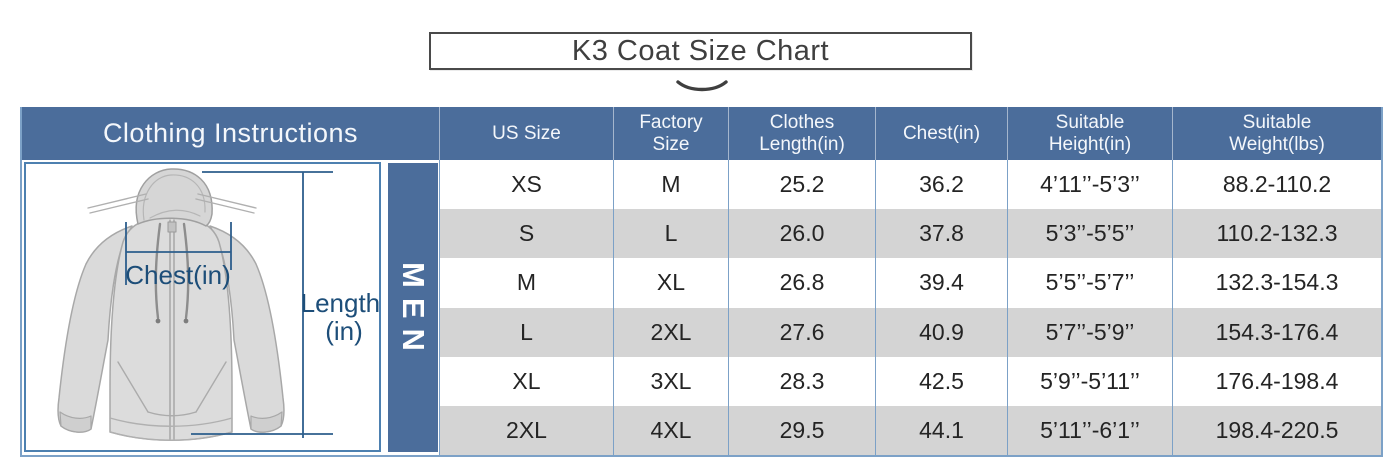 Image resolution: width=1400 pixels, height=473 pixels. What do you see at coordinates (1089, 381) in the screenshot?
I see `table-cell: 5’9’’-5’11’’` at bounding box center [1089, 381].